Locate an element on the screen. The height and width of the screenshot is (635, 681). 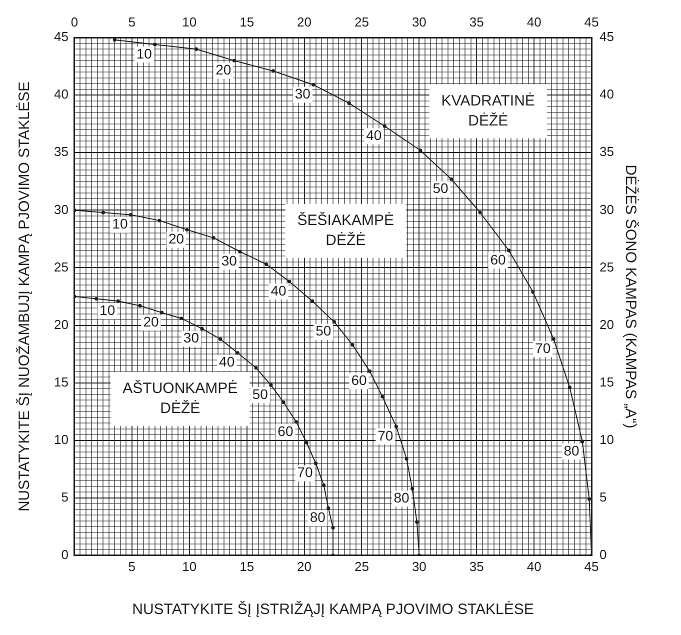
y-tick-label: 5 is located at coordinates (64, 496).